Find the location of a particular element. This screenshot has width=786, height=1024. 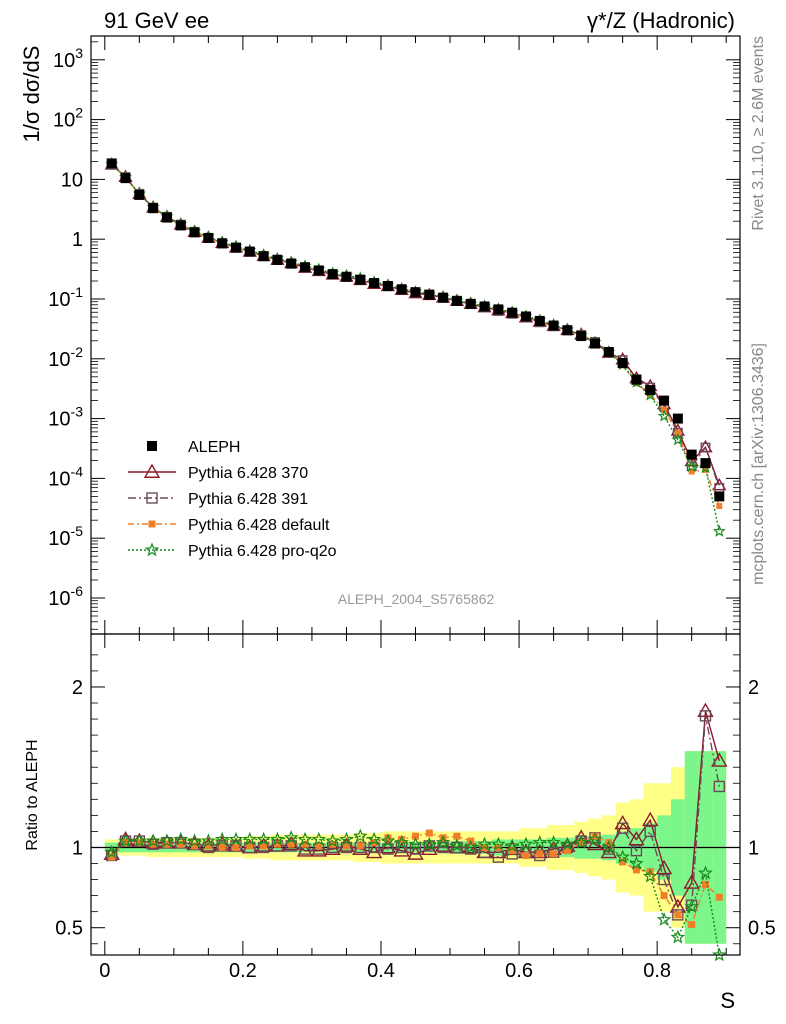

x-tick-label: 0.4 is located at coordinates (381, 971).